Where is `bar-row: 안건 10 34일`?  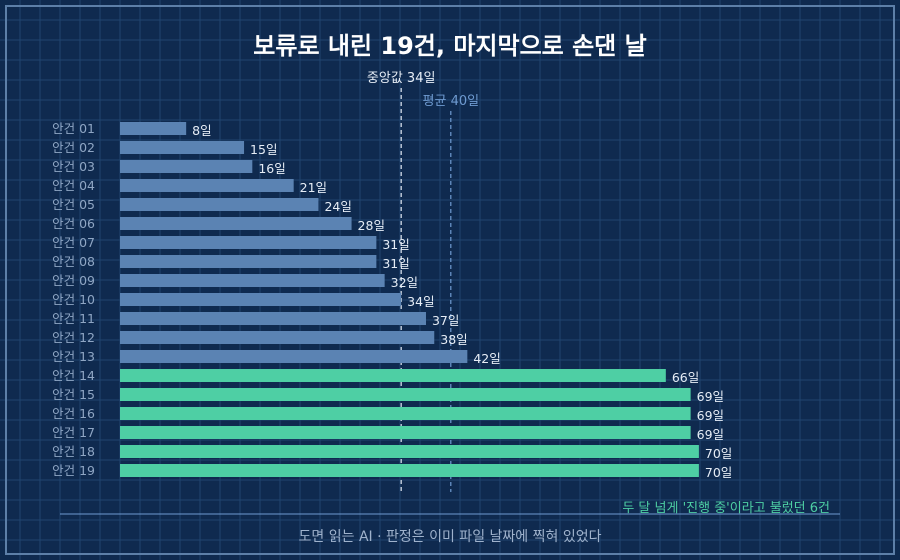
bar-row: 안건 10 34일 is located at coordinates (243, 300).